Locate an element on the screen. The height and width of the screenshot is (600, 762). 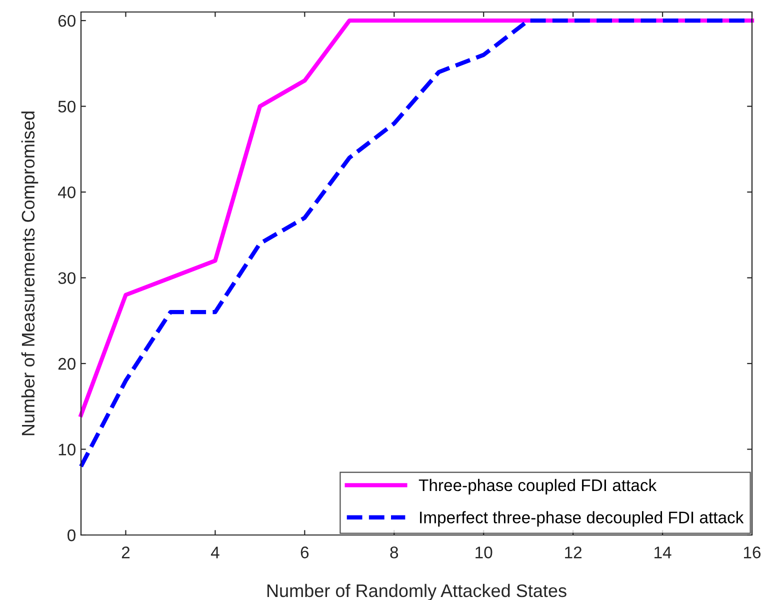
y-tick-label: 50 is located at coordinates (67, 106).